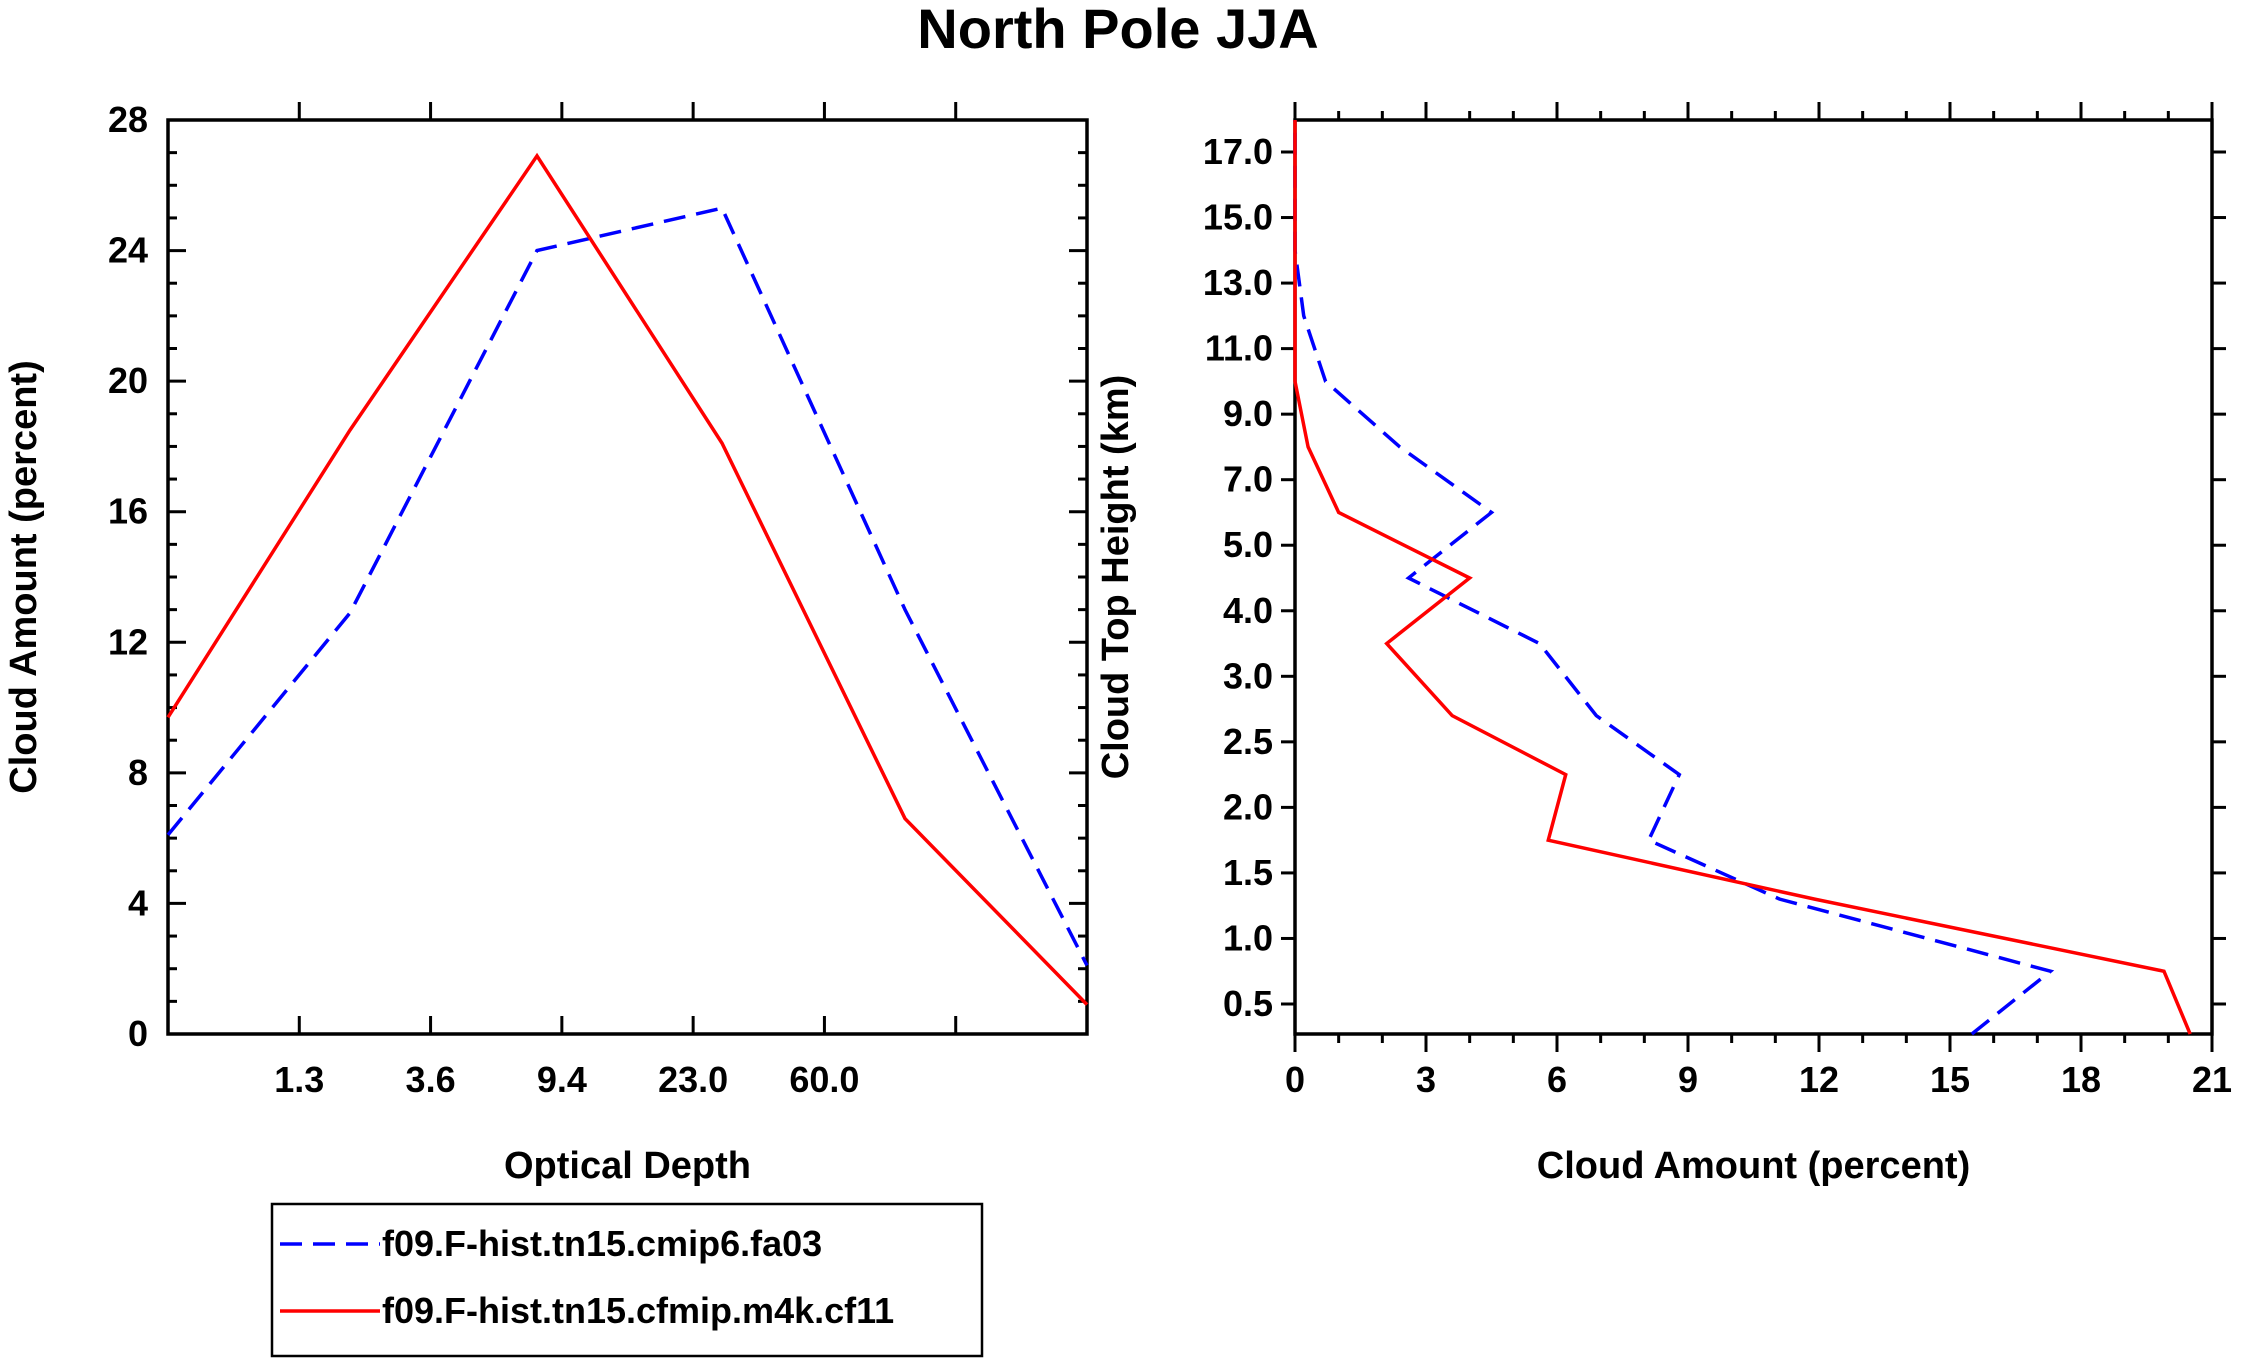 The height and width of the screenshot is (1364, 2241). What do you see at coordinates (431, 1079) in the screenshot?
I see `x-tick-label: 3.6` at bounding box center [431, 1079].